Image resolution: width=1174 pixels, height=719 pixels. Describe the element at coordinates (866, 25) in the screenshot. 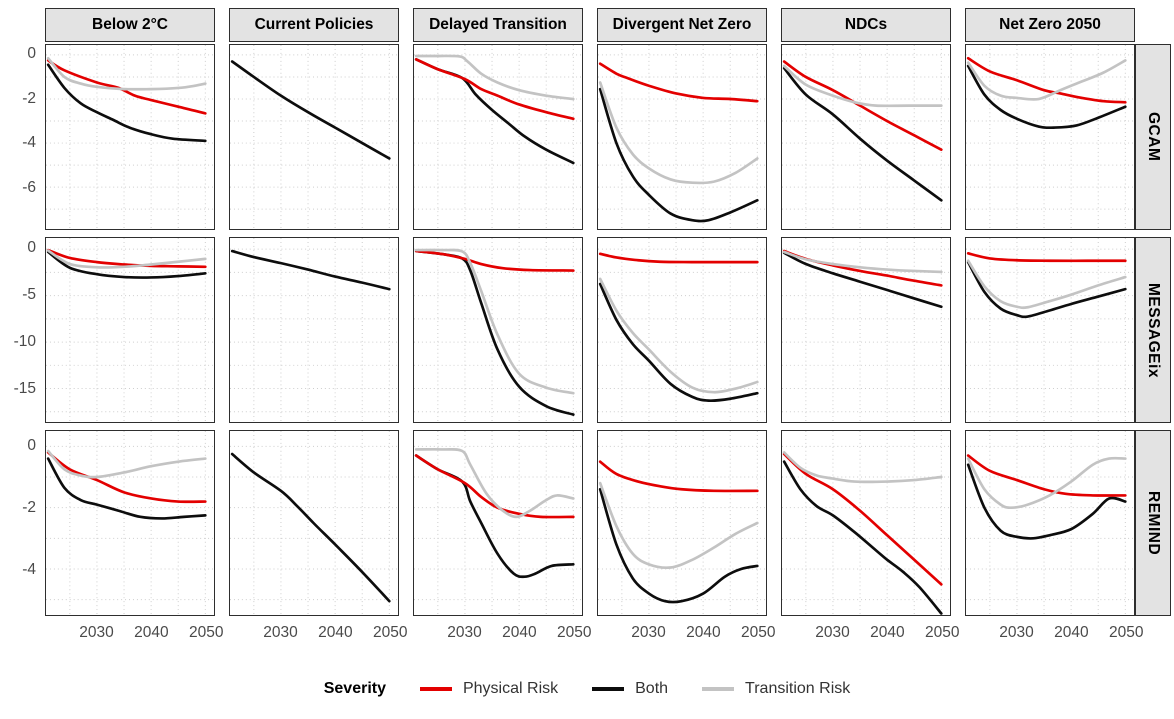

I see `facet-column-header: NDCs` at that location.